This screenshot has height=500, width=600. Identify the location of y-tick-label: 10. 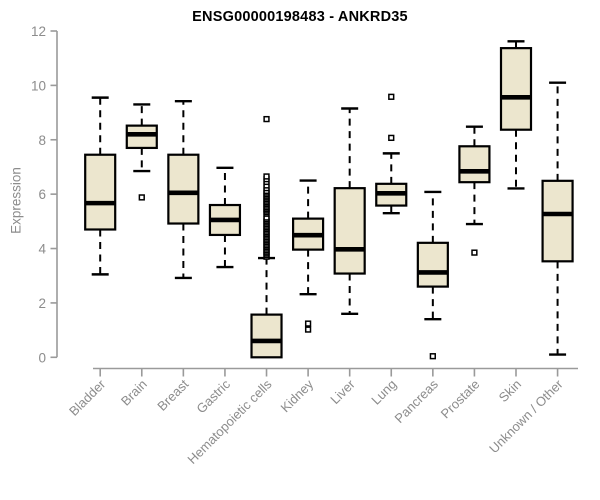
(38, 85).